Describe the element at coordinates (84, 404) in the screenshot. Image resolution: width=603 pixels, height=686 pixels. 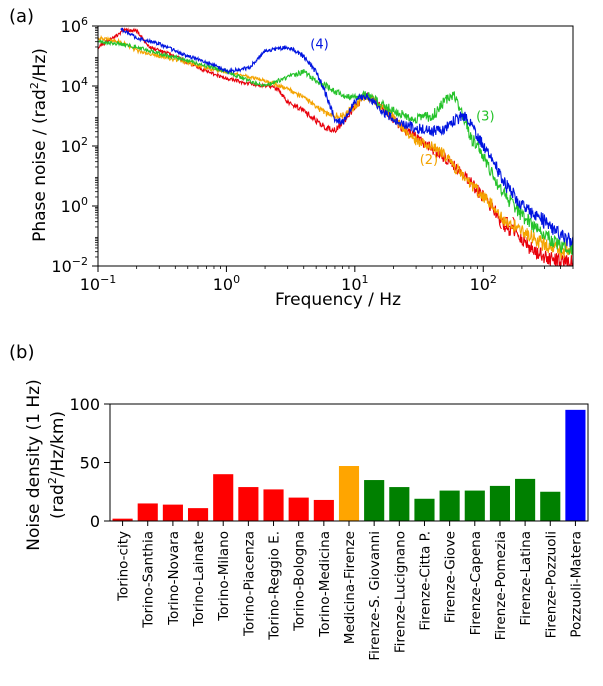
I see `bar-y-tick-label: 100` at that location.